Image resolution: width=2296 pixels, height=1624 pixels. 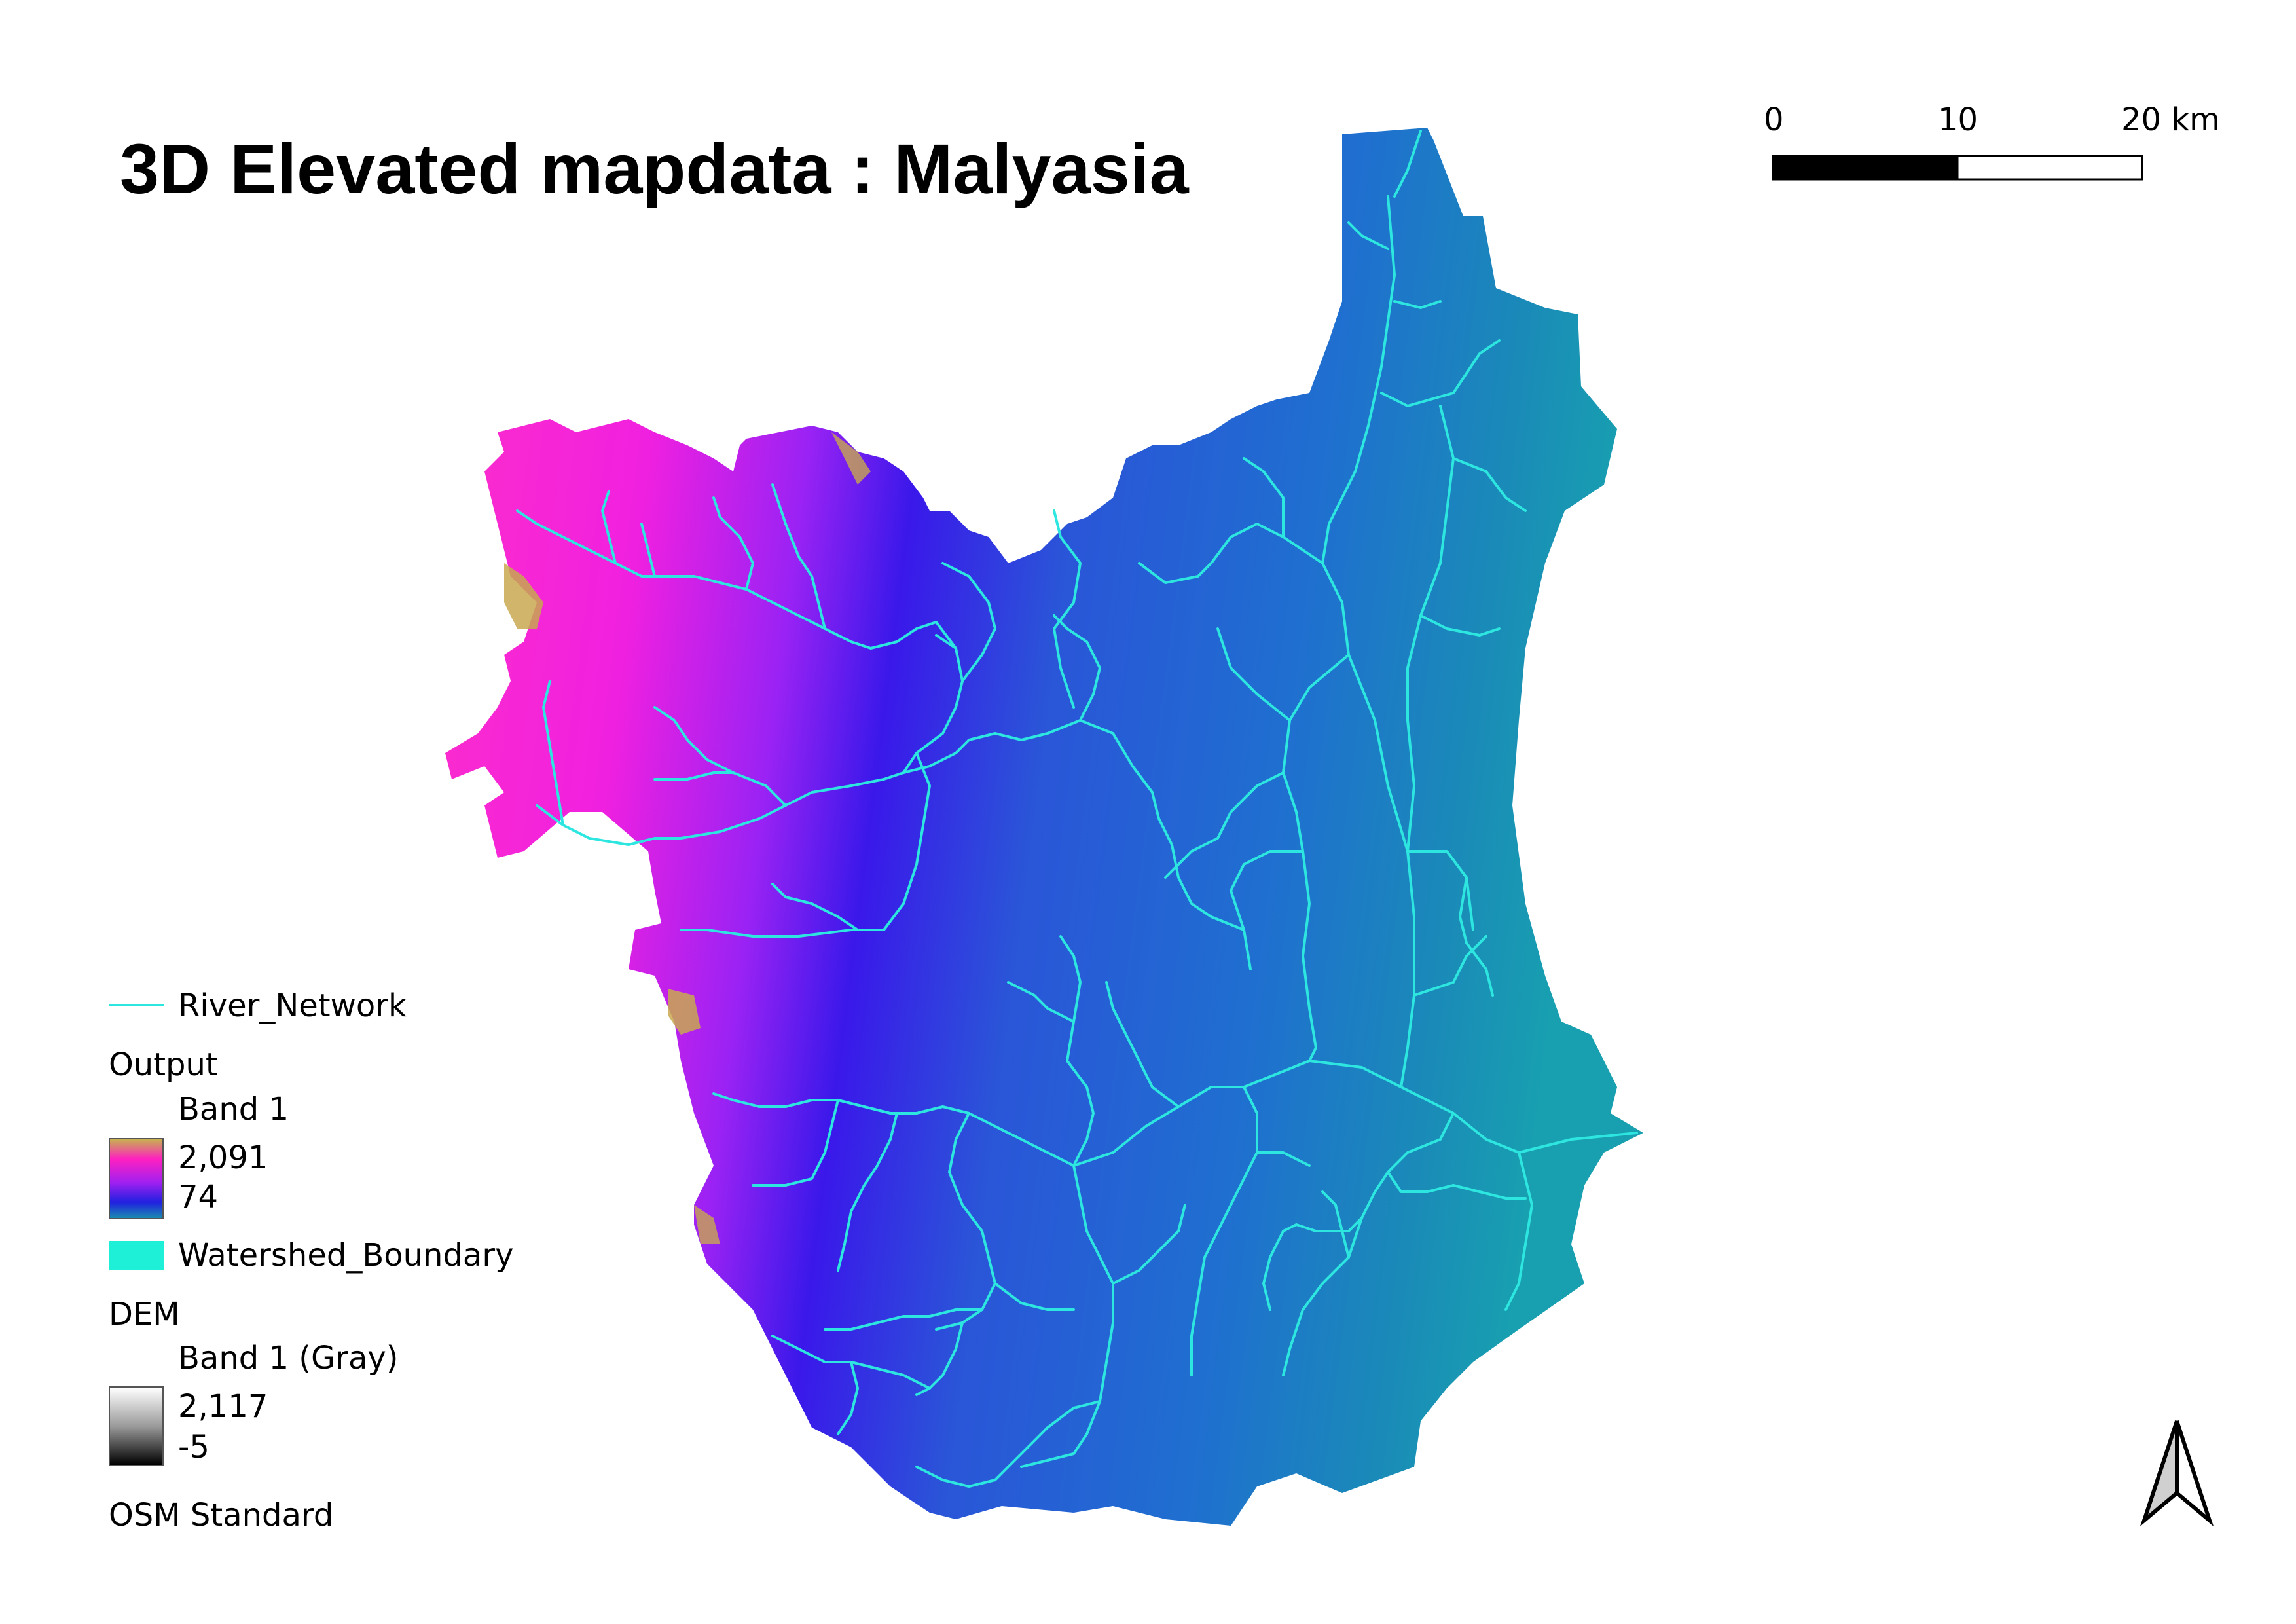 What do you see at coordinates (2049, 168) in the screenshot?
I see `scale-bar-segment-empty` at bounding box center [2049, 168].